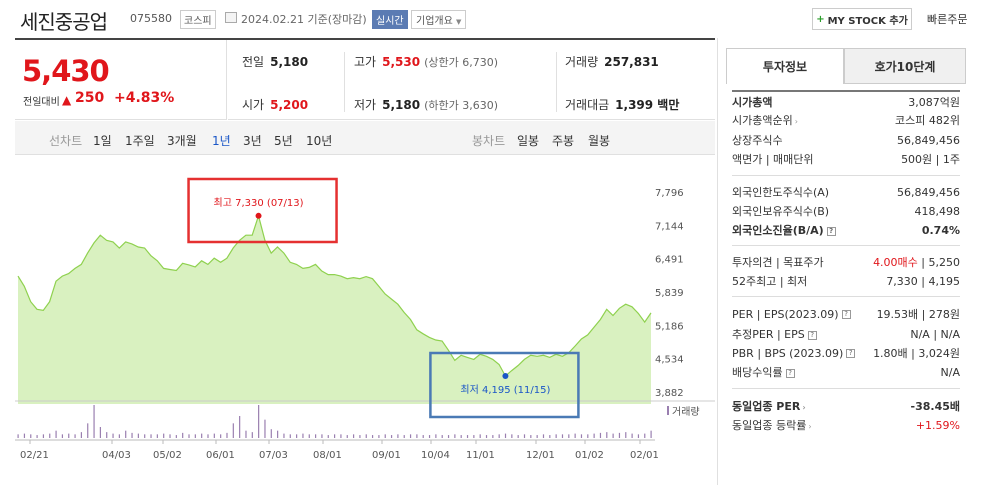 The image size is (993, 488). What do you see at coordinates (669, 326) in the screenshot?
I see `y-tick-label: 5,186` at bounding box center [669, 326].